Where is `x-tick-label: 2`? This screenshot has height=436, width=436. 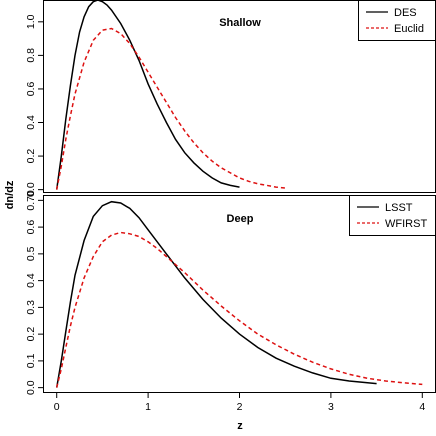
x-tick-label: 2 is located at coordinates (240, 407).